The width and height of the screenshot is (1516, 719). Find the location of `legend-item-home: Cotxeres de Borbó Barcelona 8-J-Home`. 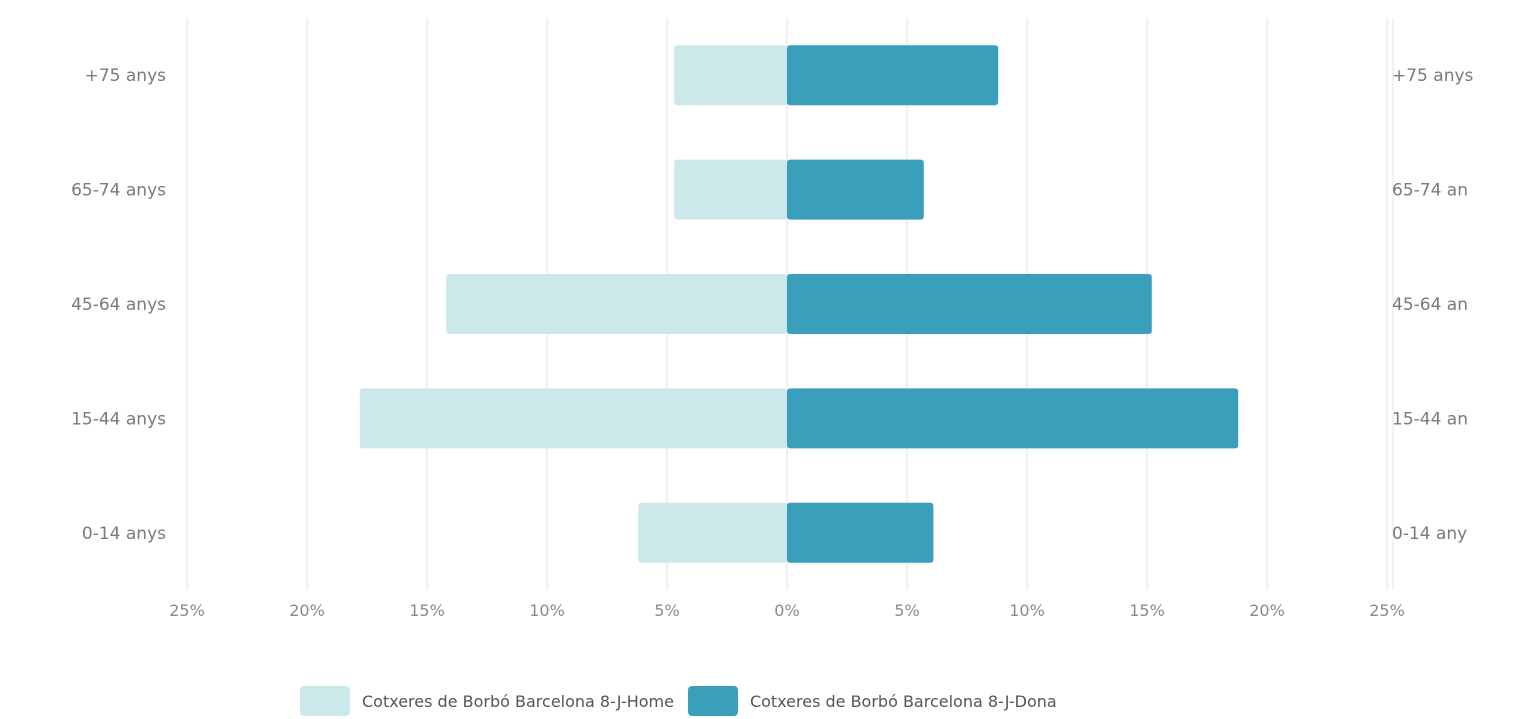

legend-item-home: Cotxeres de Borbó Barcelona 8-J-Home is located at coordinates (487, 701).